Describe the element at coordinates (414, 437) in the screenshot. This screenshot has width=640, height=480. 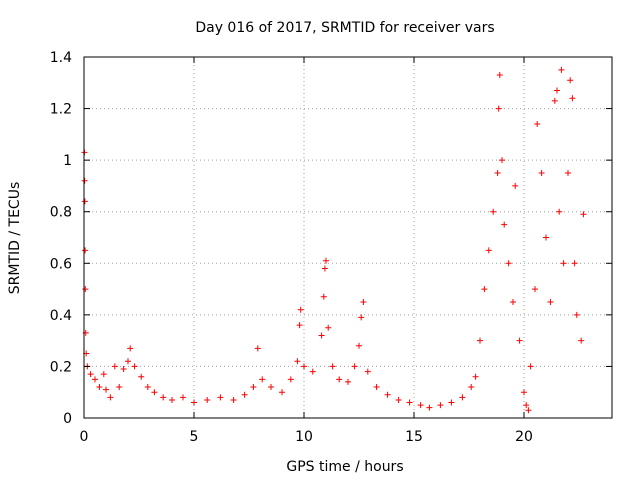
I see `x-tick-label: 15` at that location.